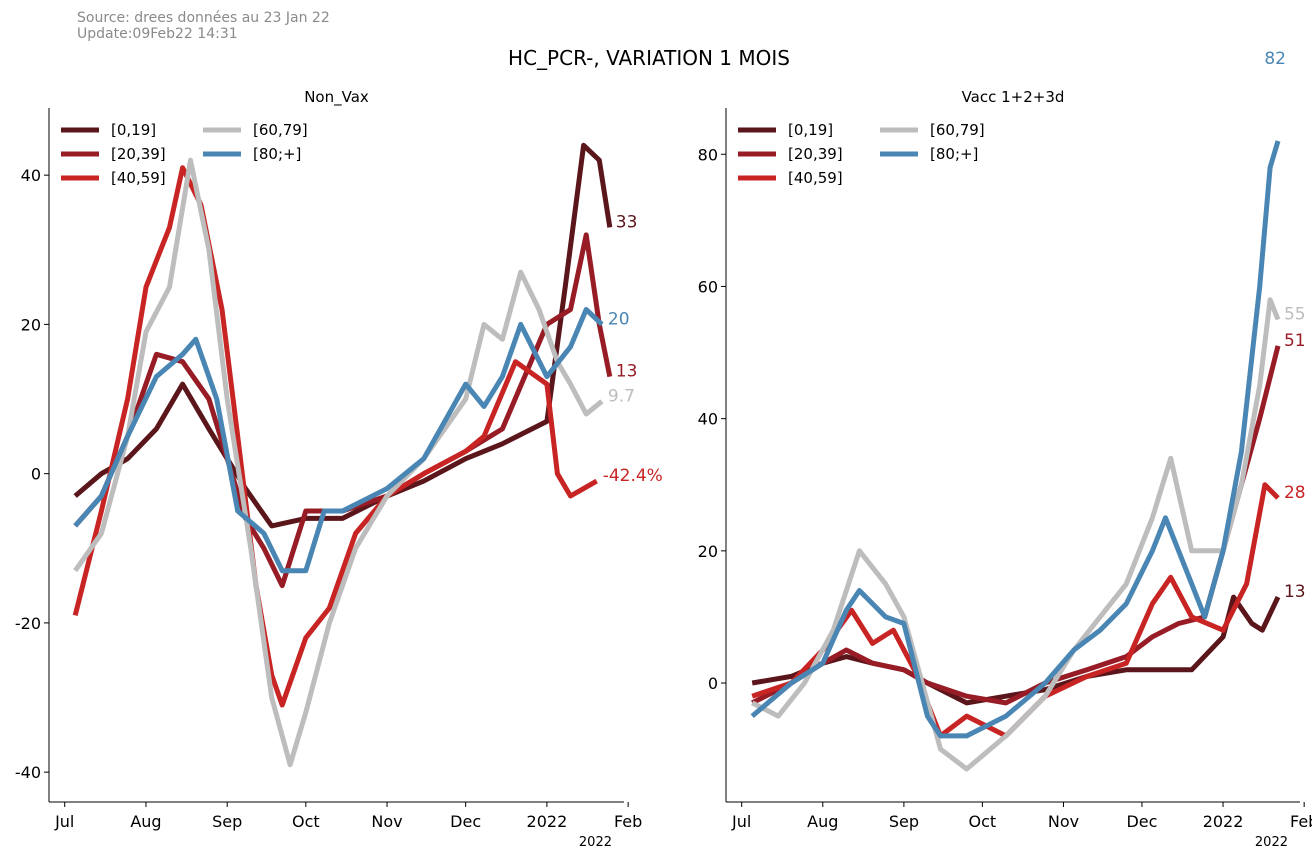  Describe the element at coordinates (708, 286) in the screenshot. I see `y-tick-label: 60` at that location.